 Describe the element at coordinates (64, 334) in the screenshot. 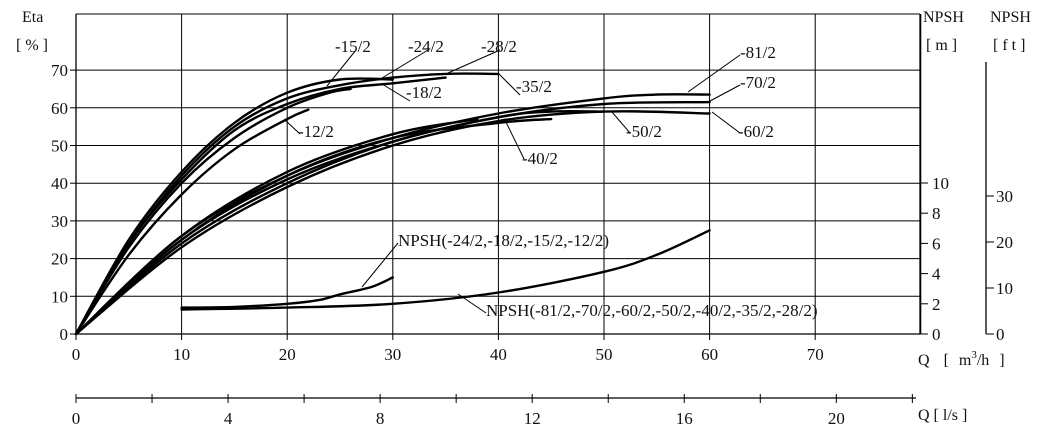

I see `y-tick-label: 0` at that location.